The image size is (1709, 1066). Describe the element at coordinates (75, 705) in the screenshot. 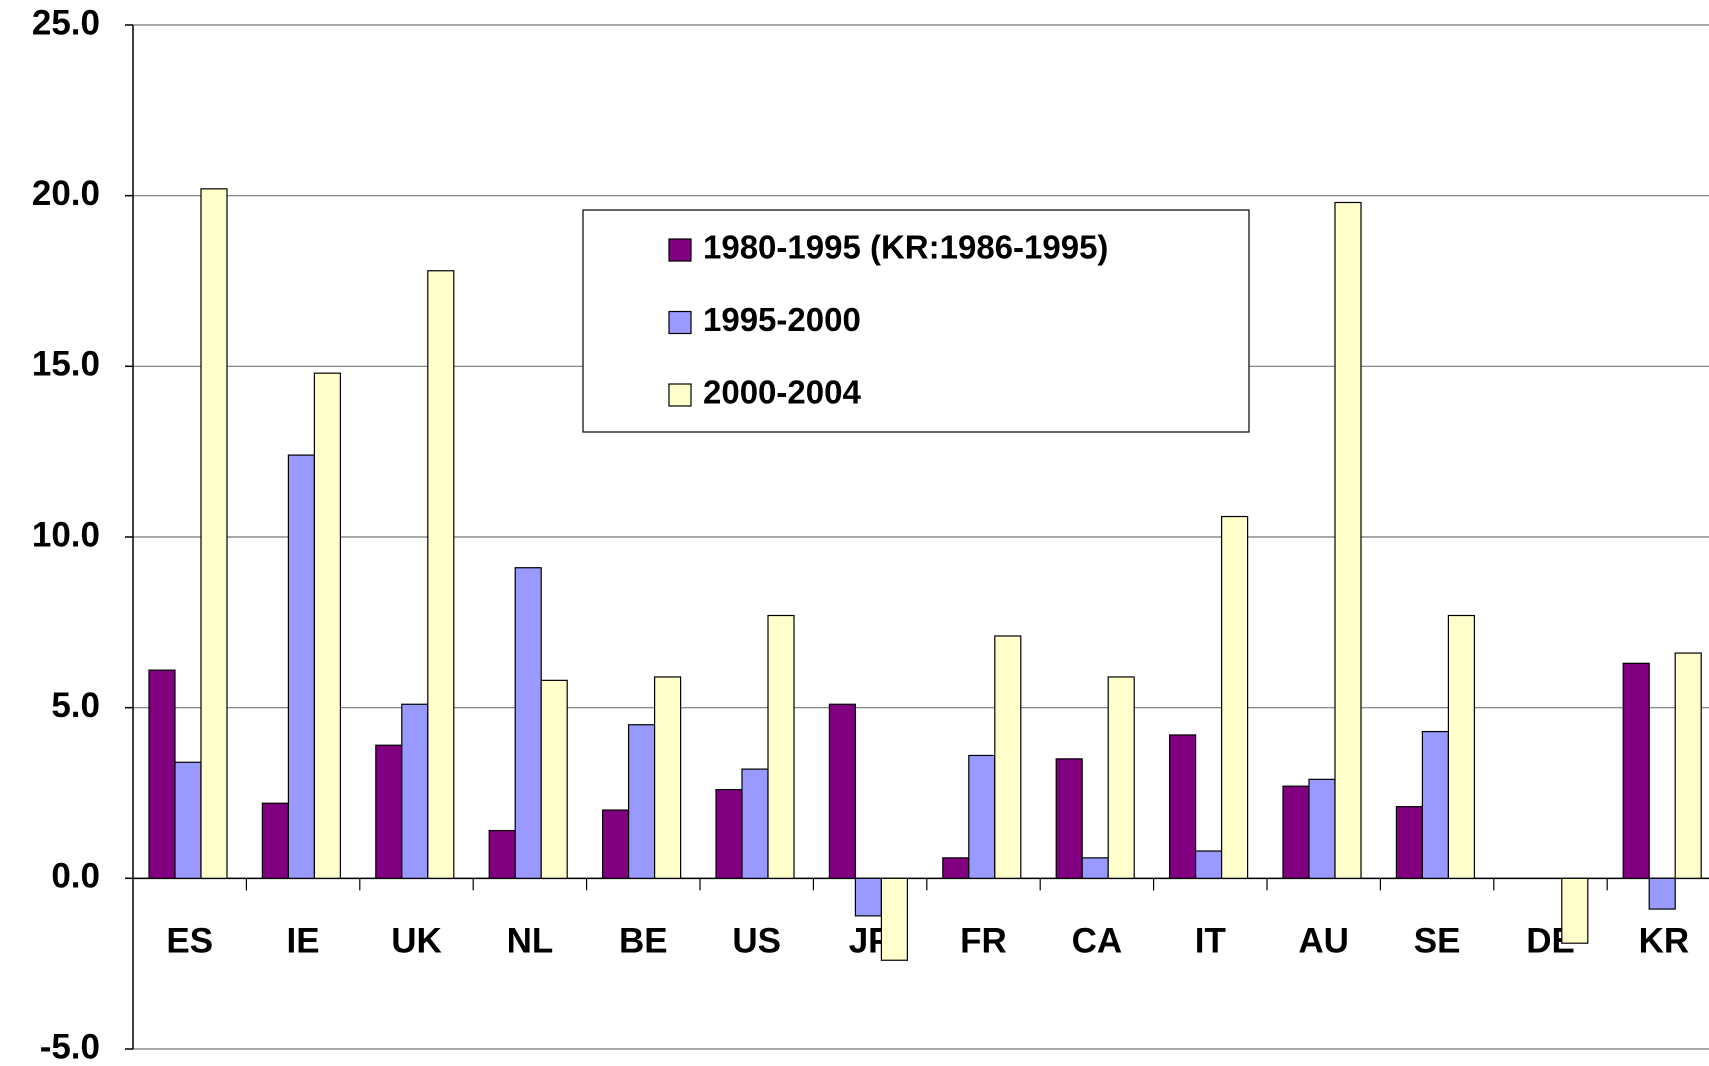

I see `y-tick-label: 5.0` at that location.